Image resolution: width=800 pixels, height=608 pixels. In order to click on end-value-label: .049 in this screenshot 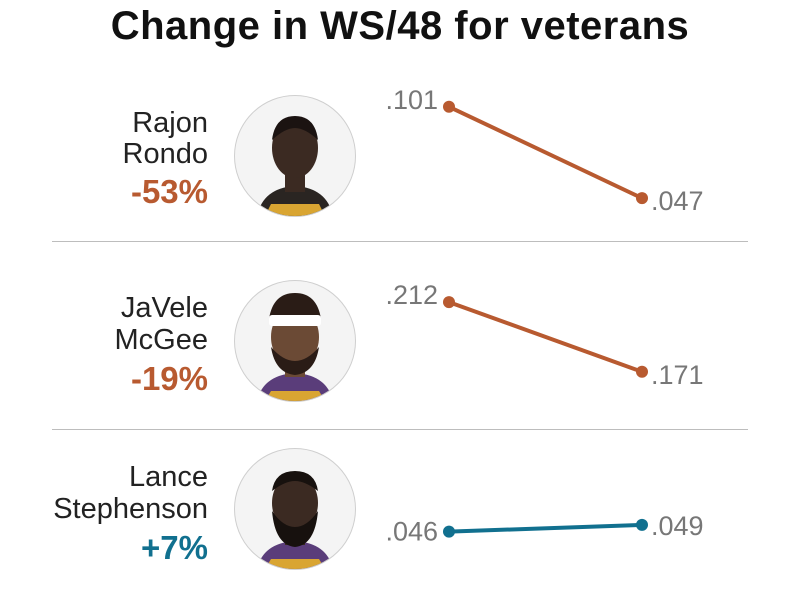, I will do `click(677, 526)`.